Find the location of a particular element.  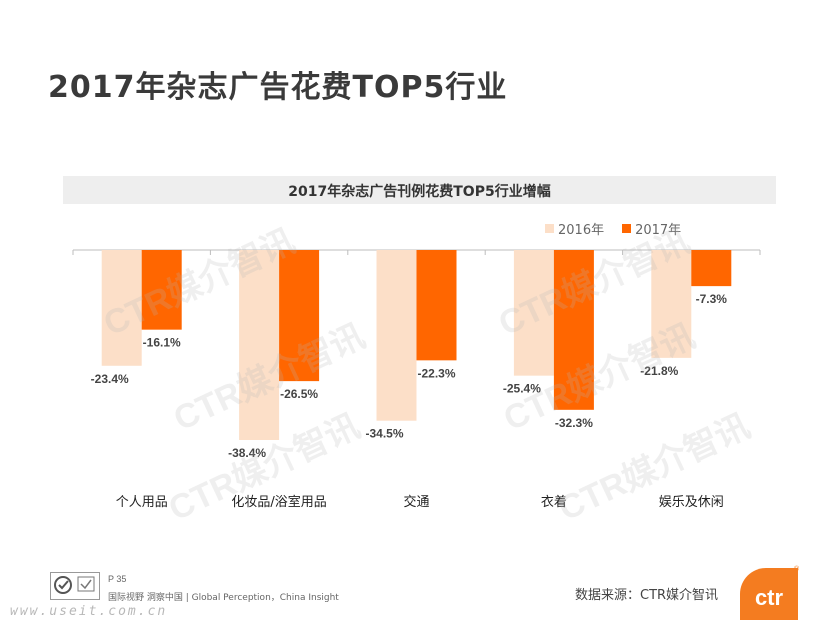

data-label: -25.4% is located at coordinates (522, 389).